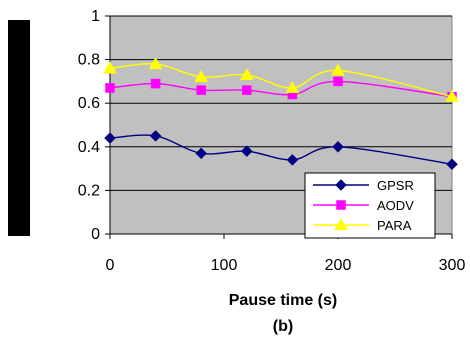 Image resolution: width=470 pixels, height=350 pixels. Describe the element at coordinates (110, 265) in the screenshot. I see `x-tick-label: 0` at that location.